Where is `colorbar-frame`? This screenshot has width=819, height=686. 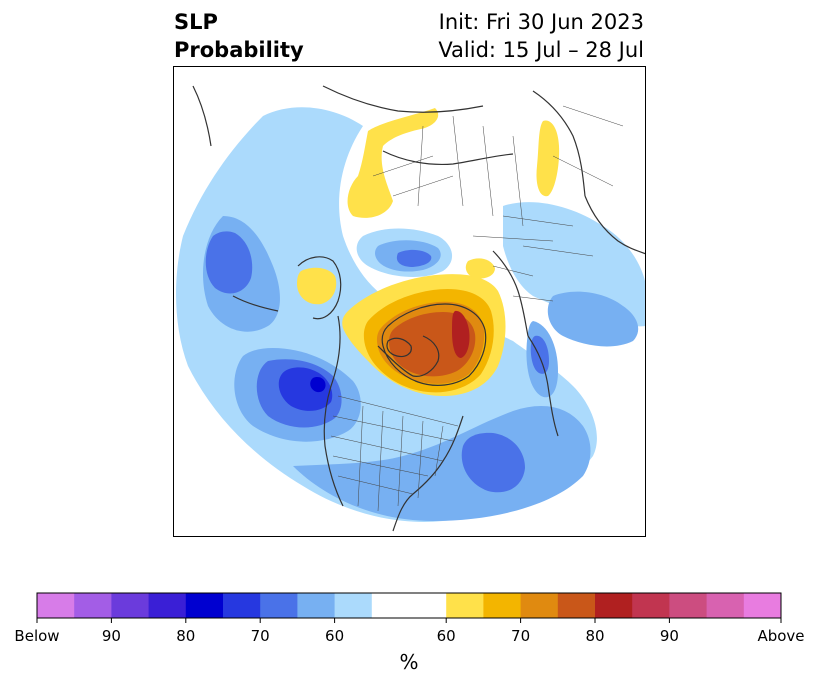 colorbar-frame is located at coordinates (409, 605).